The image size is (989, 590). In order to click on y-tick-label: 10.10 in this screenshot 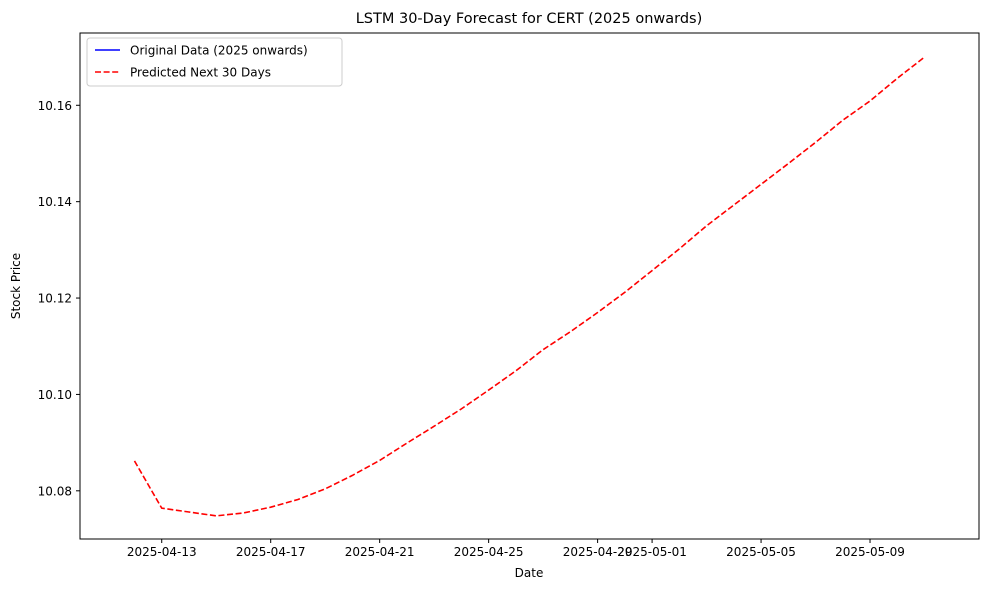, I will do `click(55, 395)`.